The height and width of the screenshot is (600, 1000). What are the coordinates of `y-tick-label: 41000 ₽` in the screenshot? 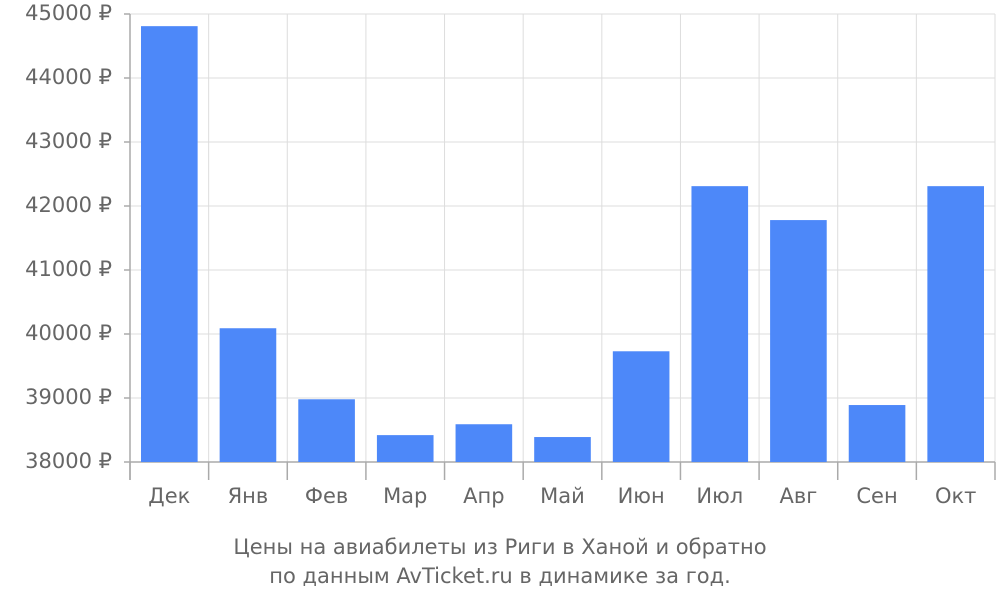 It's located at (68, 269).